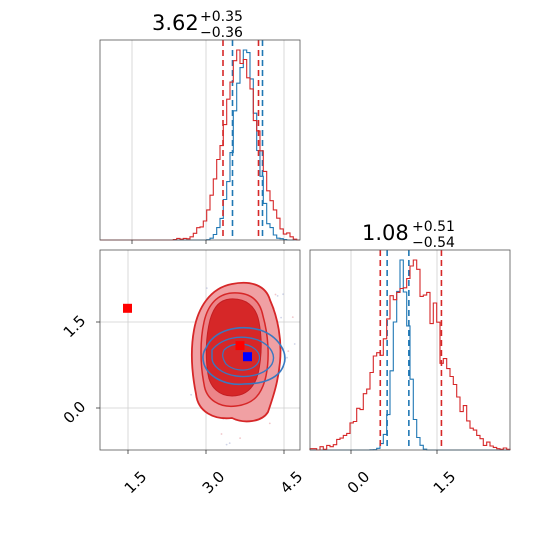 Image resolution: width=550 pixels, height=550 pixels. Describe the element at coordinates (75, 413) in the screenshot. I see `y-tick-label: 0.0` at that location.